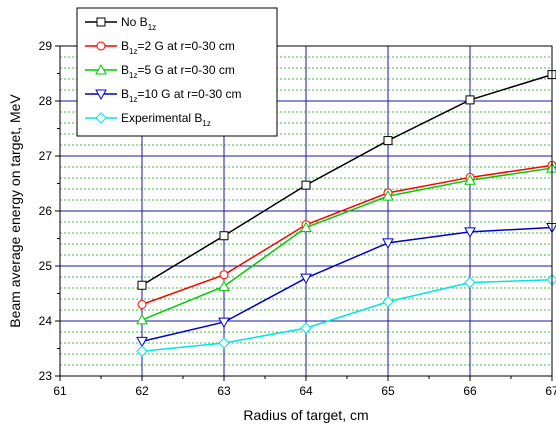 This screenshot has width=556, height=426. Describe the element at coordinates (388, 391) in the screenshot. I see `x-tick-label: 65` at that location.